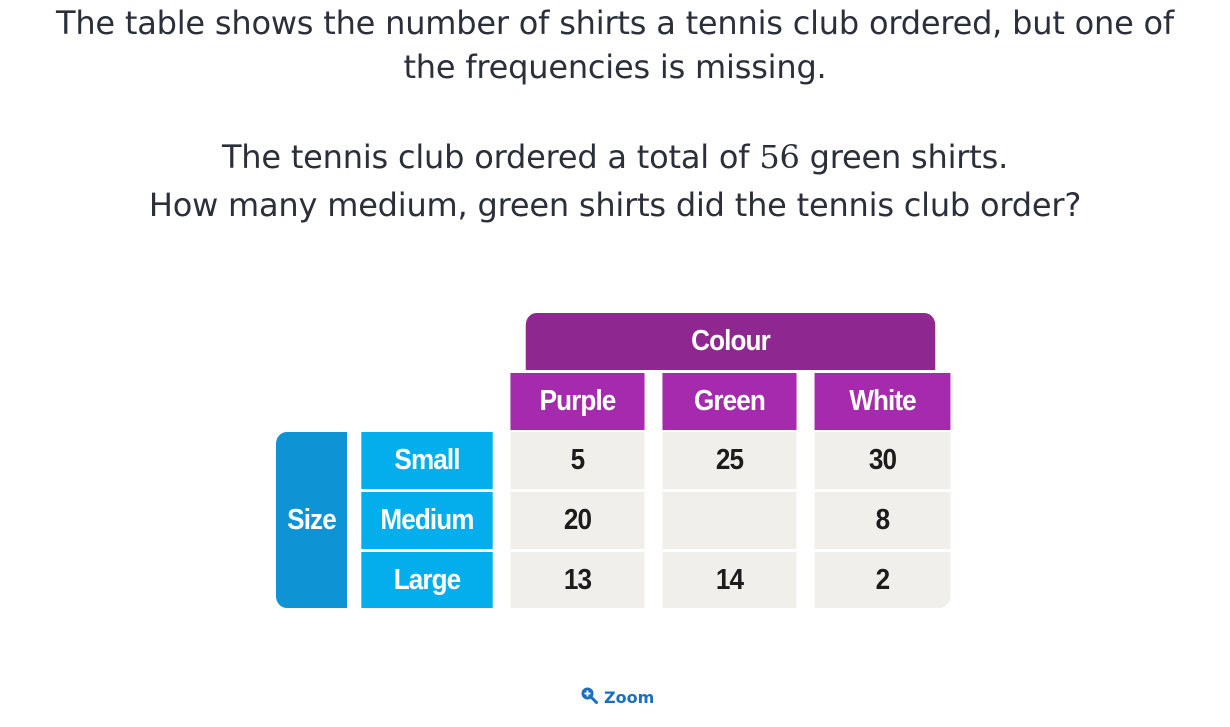 Image resolution: width=1230 pixels, height=727 pixels. What do you see at coordinates (490, 157) in the screenshot?
I see `question-line-3-start: The tennis club ordered a total of` at bounding box center [490, 157].